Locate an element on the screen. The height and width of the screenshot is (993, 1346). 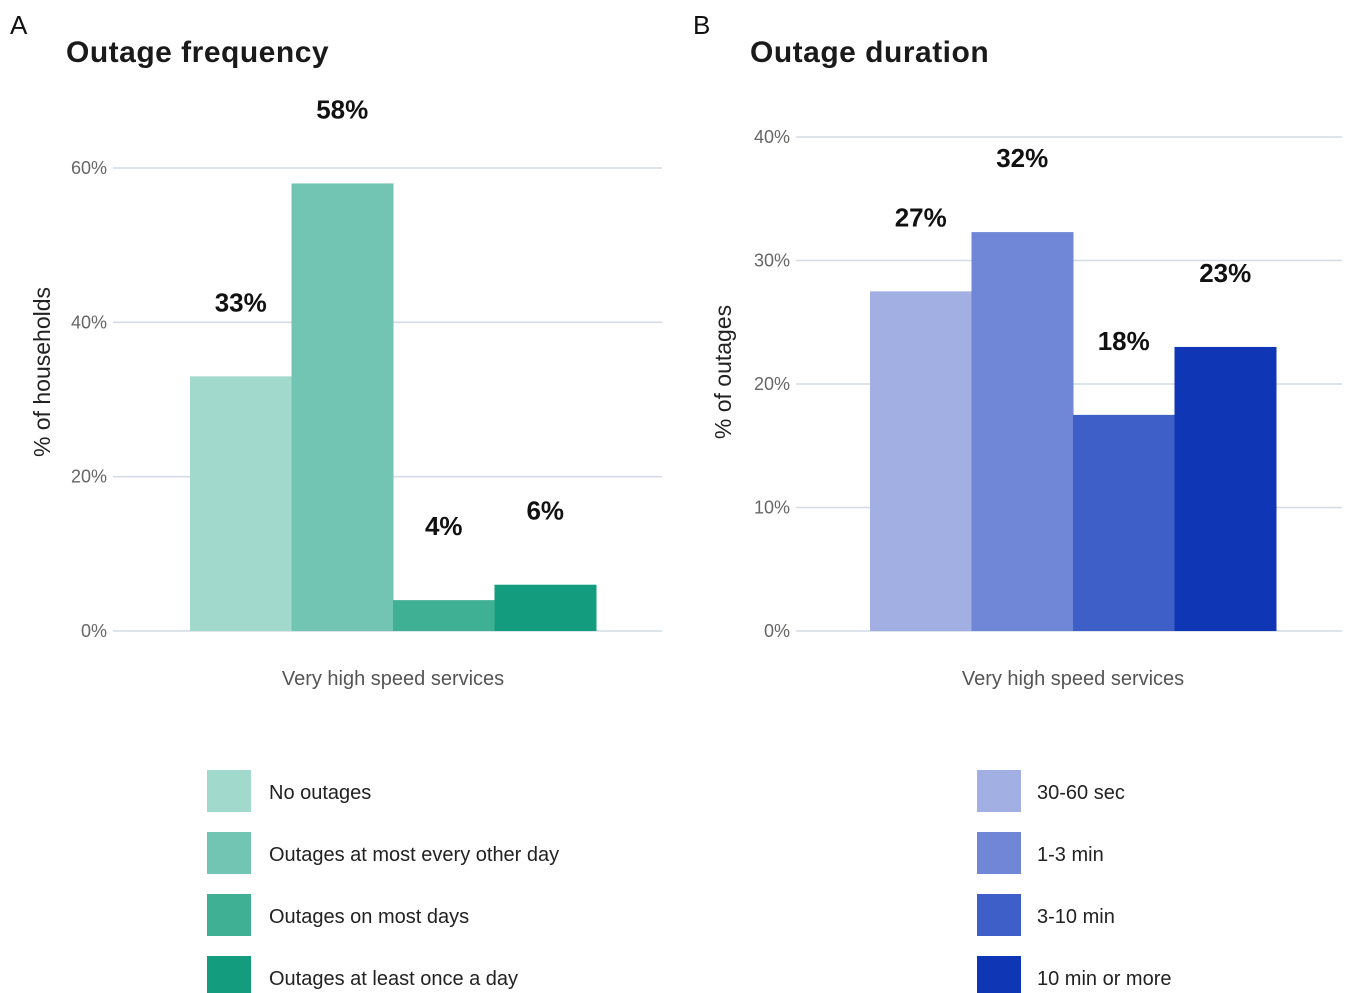
legend-entry: 10 min or more is located at coordinates (1104, 979).